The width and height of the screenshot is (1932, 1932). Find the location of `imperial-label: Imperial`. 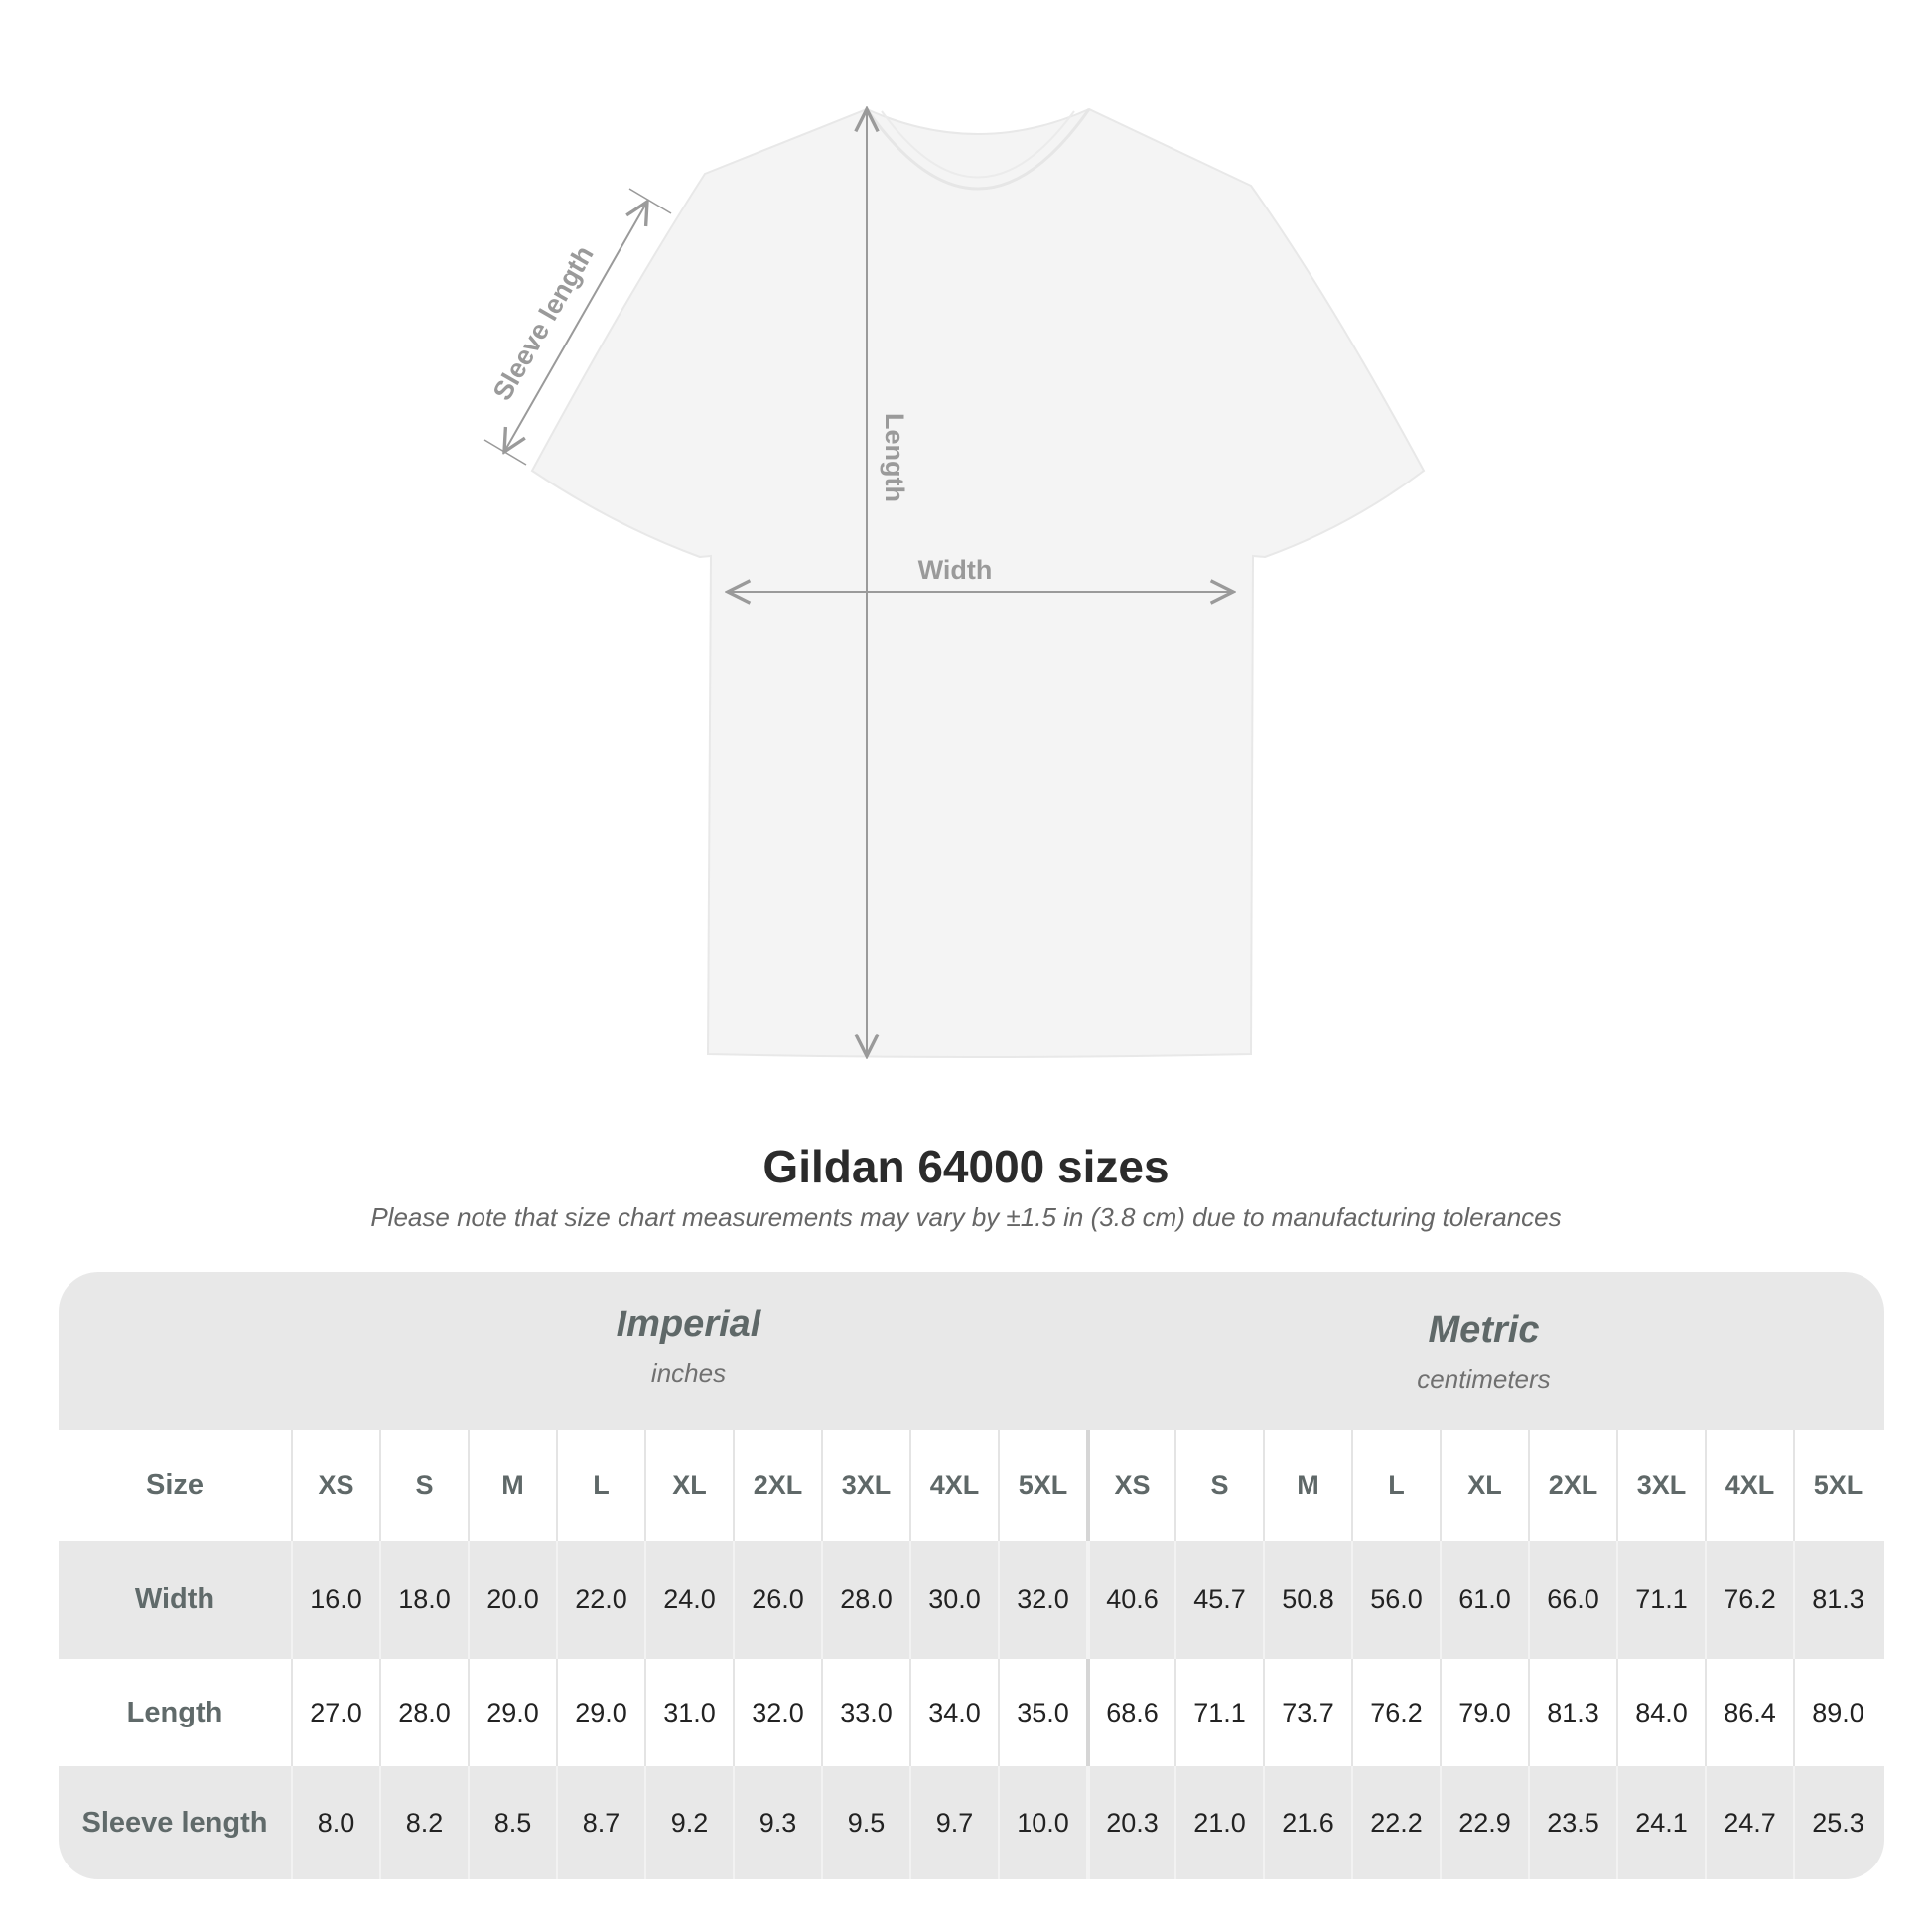

imperial-label: Imperial is located at coordinates (688, 1324).